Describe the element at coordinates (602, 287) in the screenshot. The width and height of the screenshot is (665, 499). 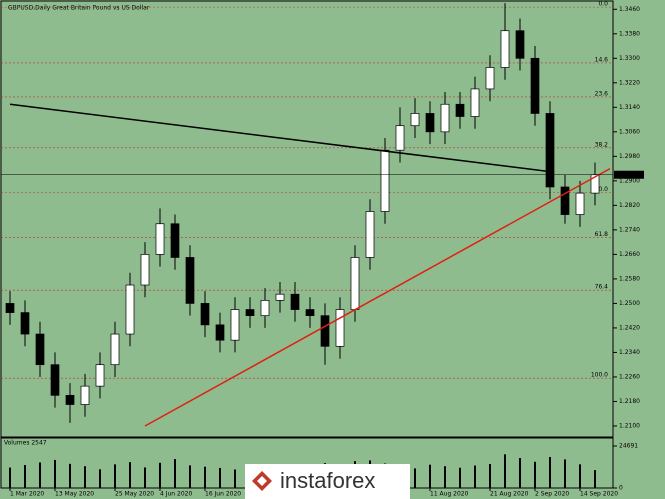
I see `fib-label: 76.4` at that location.